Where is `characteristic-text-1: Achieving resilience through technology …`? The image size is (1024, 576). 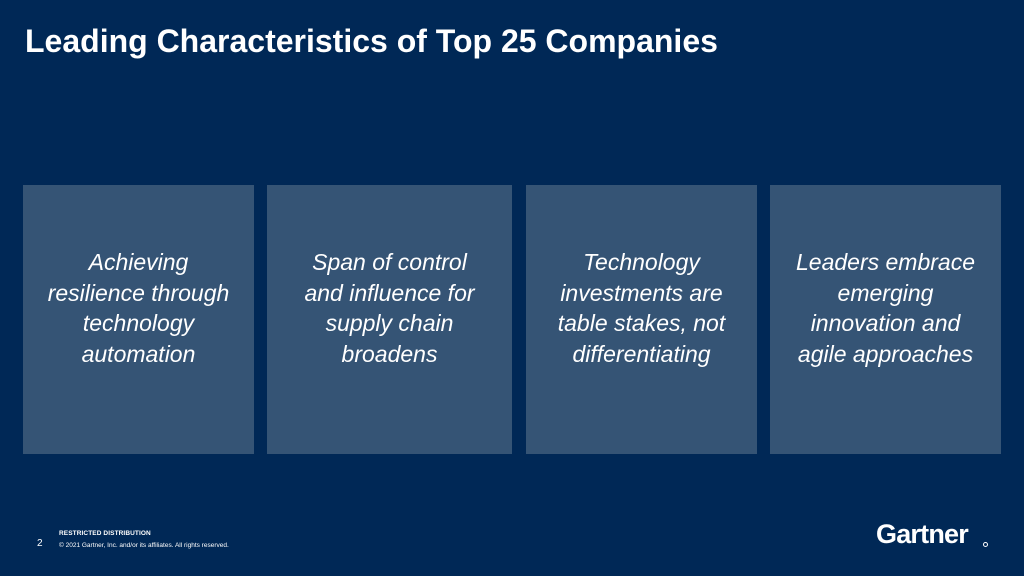 characteristic-text-1: Achieving resilience through technology … is located at coordinates (138, 308).